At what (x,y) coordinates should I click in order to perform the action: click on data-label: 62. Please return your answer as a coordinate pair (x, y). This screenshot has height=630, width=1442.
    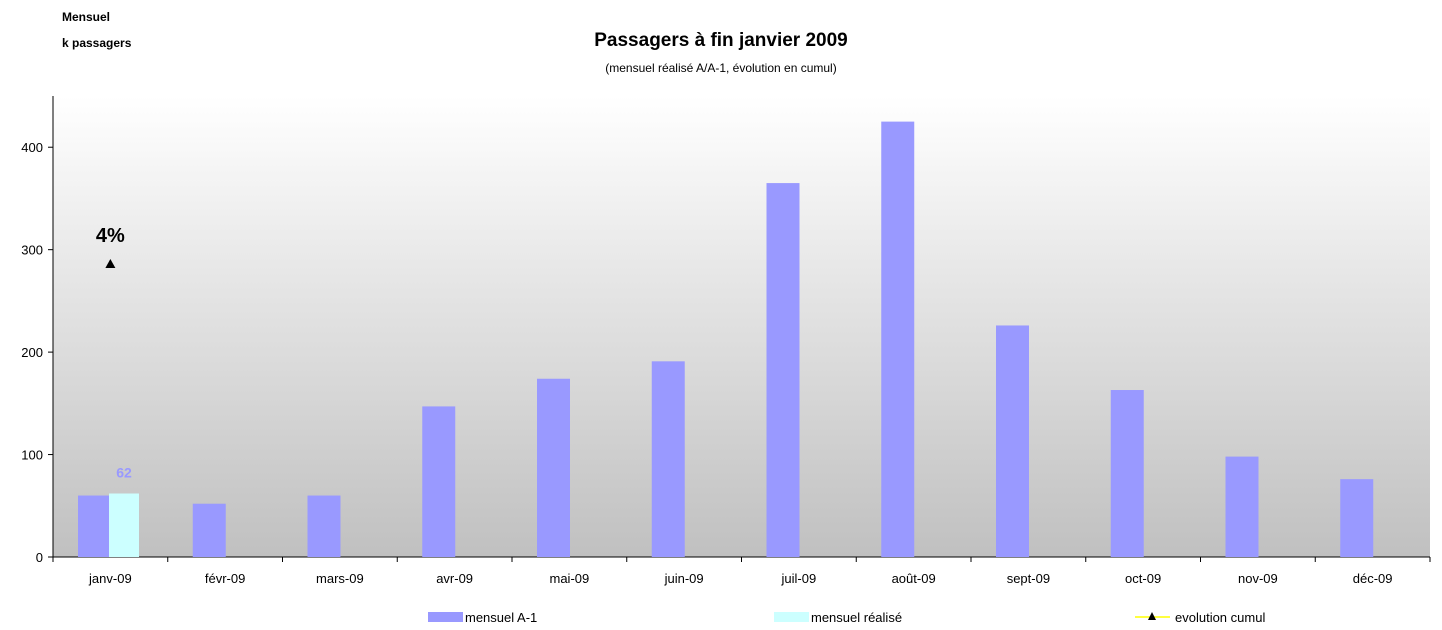
    Looking at the image, I should click on (124, 472).